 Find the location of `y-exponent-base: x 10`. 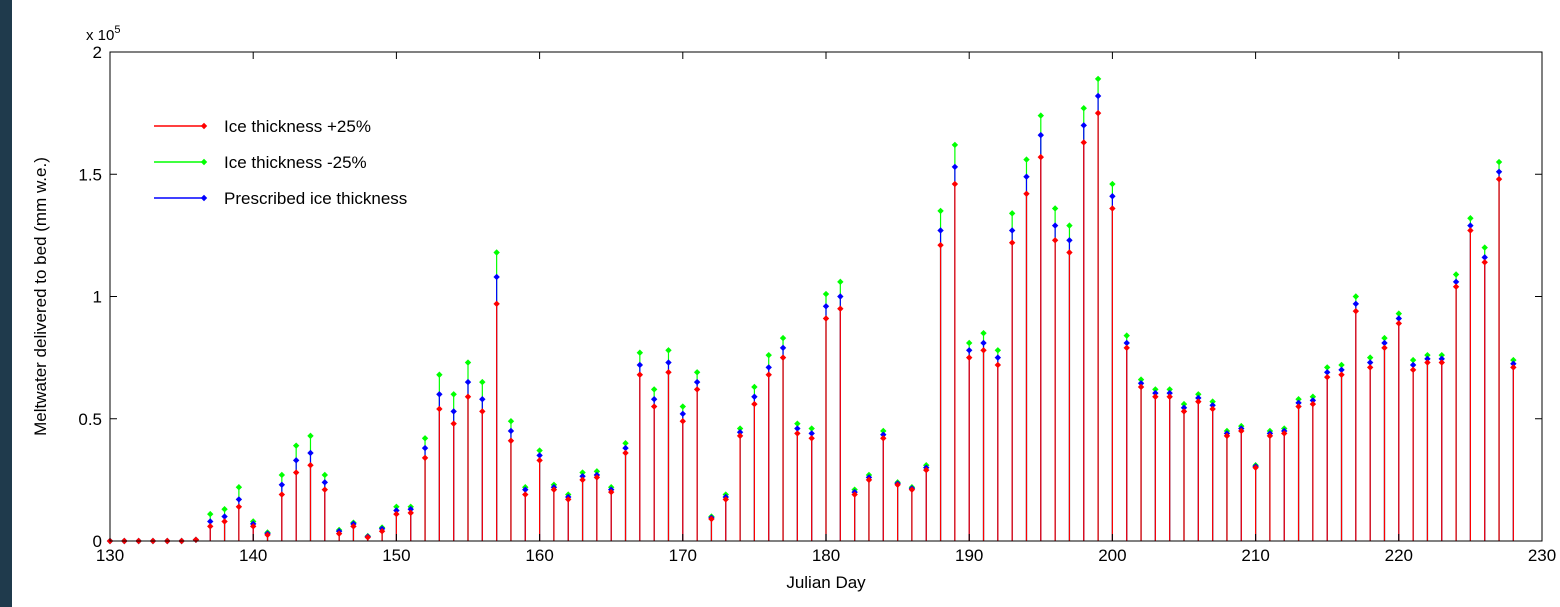

y-exponent-base: x 10 is located at coordinates (100, 35).